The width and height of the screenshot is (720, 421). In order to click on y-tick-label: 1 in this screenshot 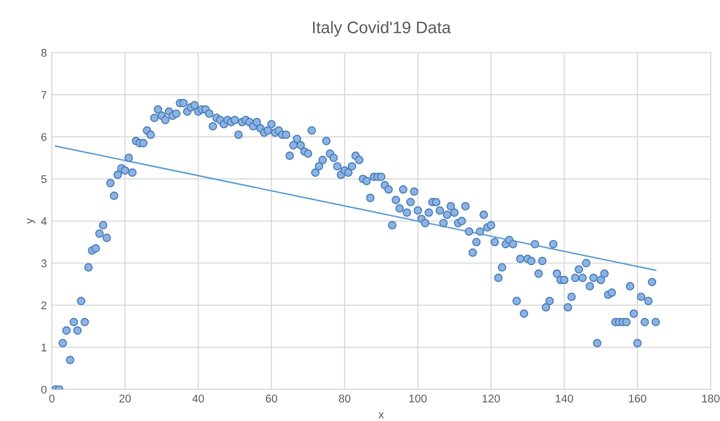, I will do `click(44, 348)`.